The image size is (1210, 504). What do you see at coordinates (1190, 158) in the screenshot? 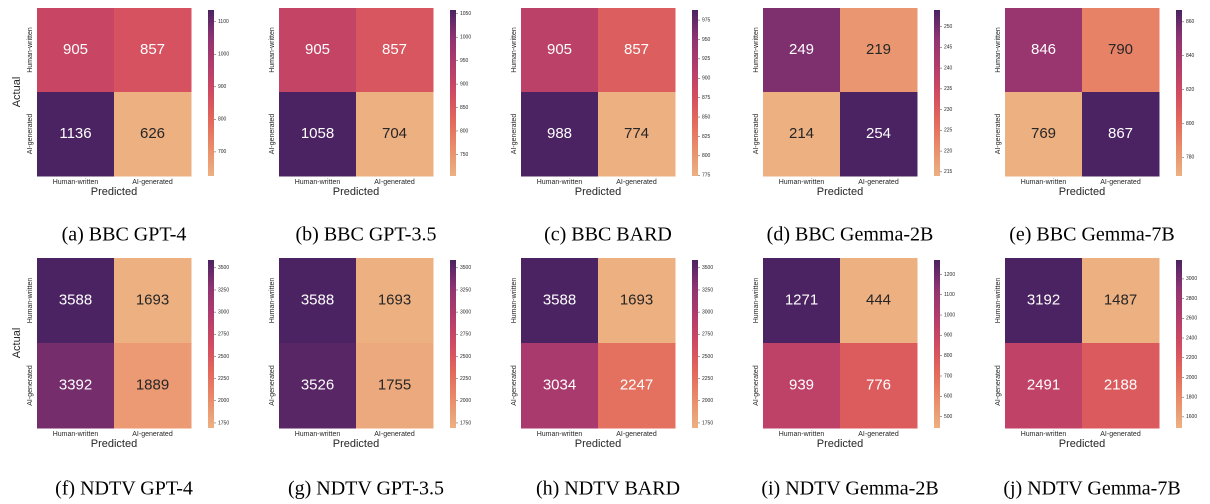
I see `colorbar-tick-label: 780` at bounding box center [1190, 158].